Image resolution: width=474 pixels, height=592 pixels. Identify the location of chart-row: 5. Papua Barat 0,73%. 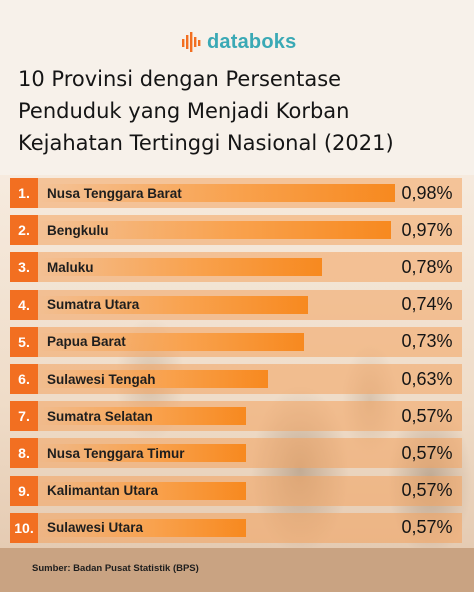
(236, 341).